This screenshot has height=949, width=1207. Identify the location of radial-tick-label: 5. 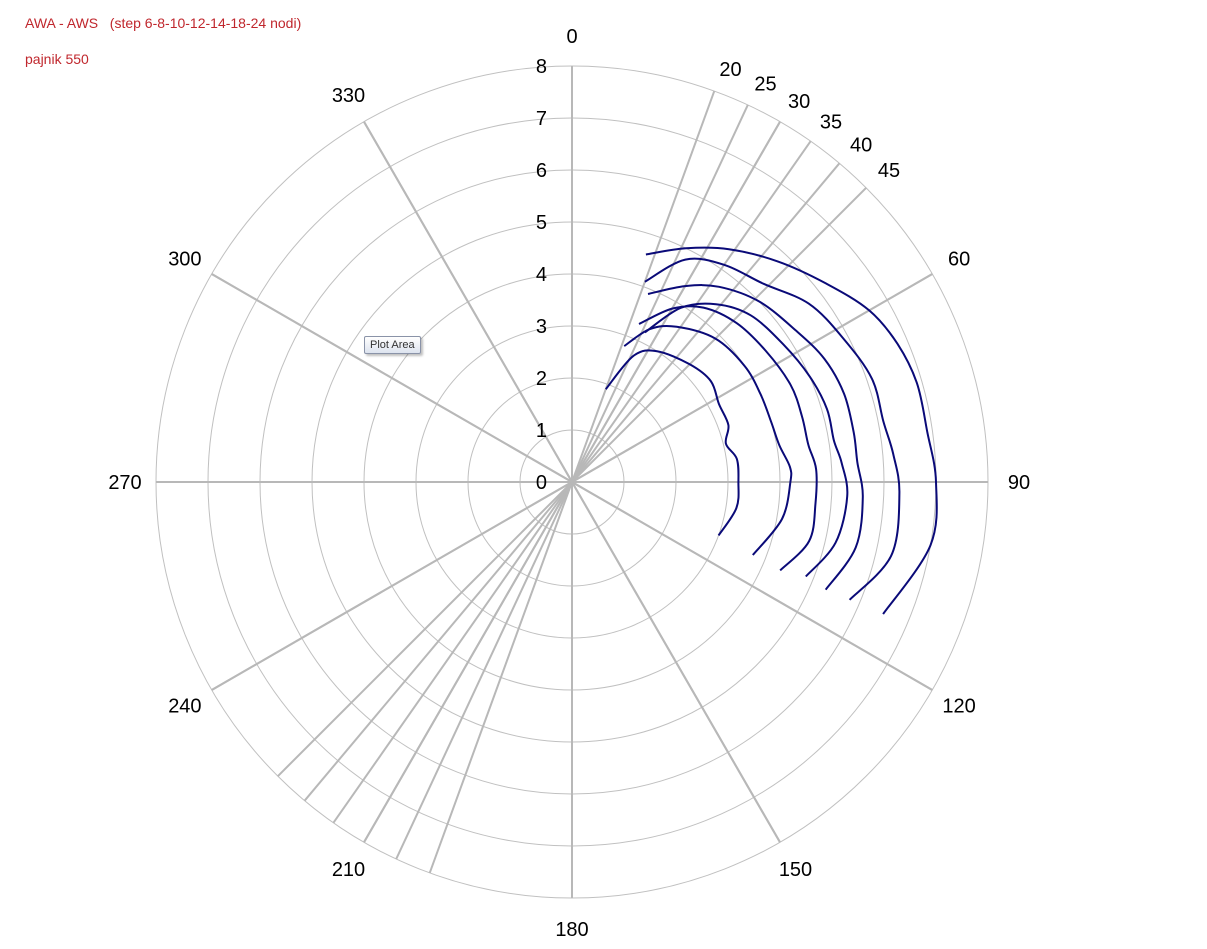
(541, 223).